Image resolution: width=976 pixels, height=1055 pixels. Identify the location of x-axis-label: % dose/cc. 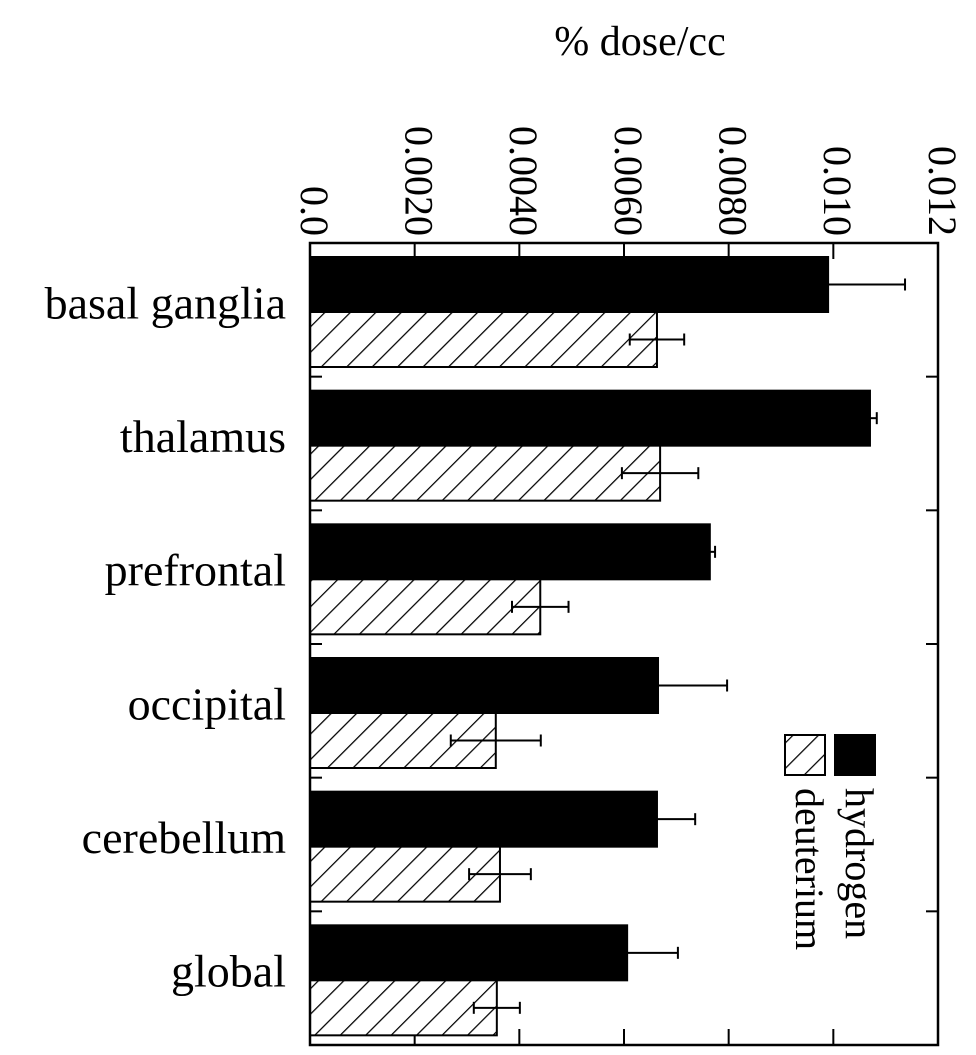
(639, 42).